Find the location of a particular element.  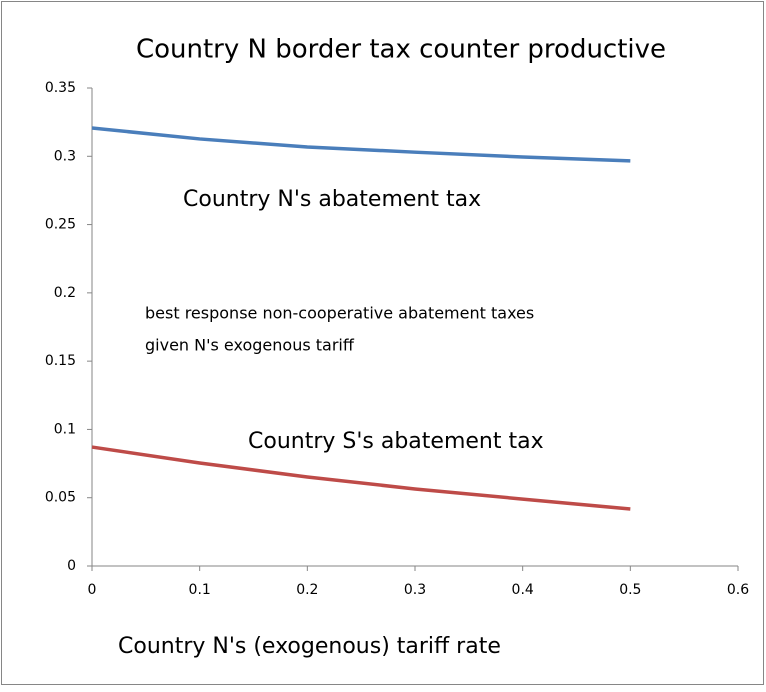

x-tick-label: 0.6 is located at coordinates (738, 590).